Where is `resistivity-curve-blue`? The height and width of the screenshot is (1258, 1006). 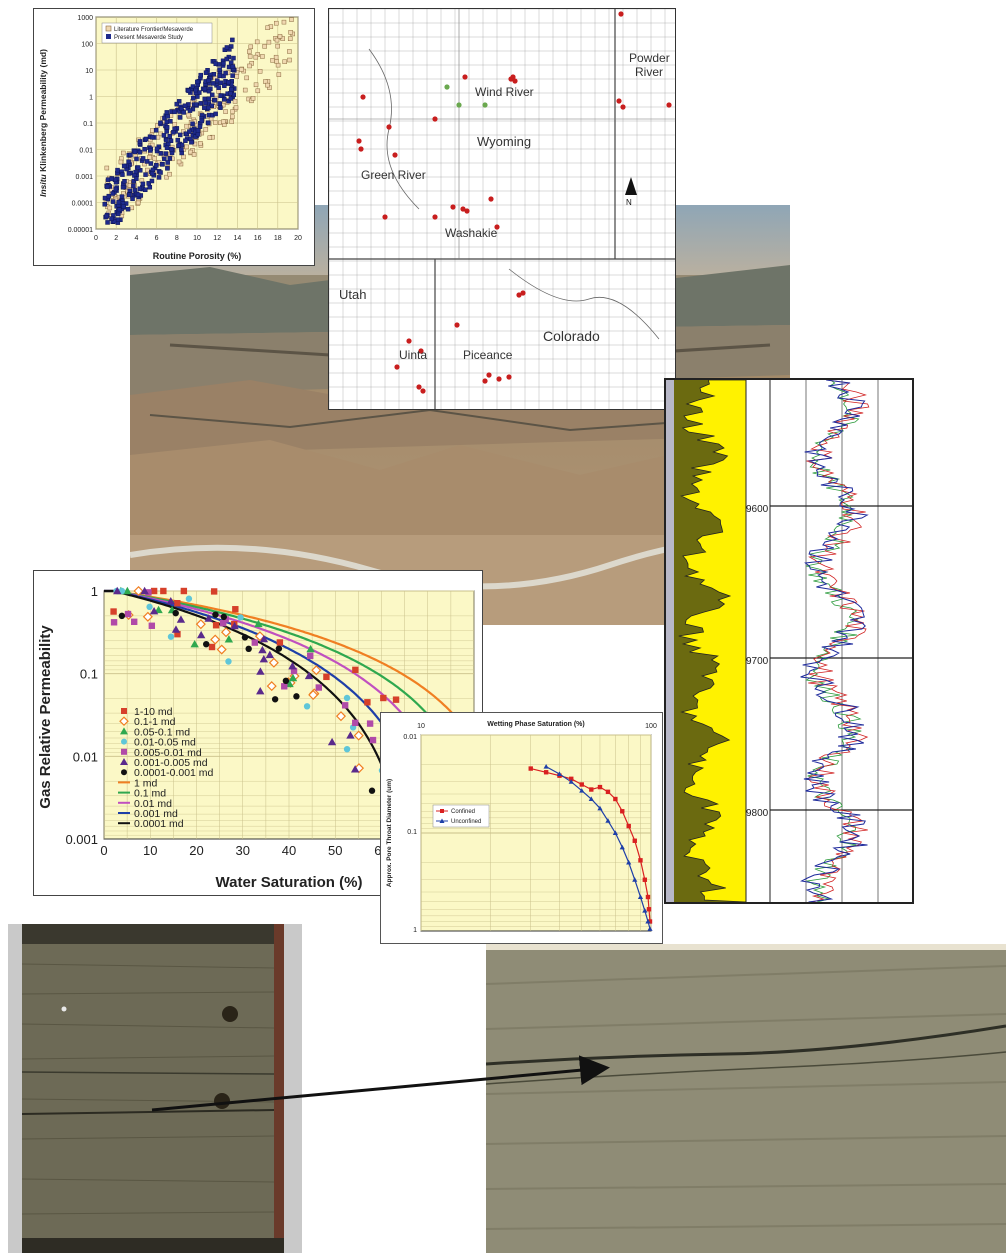 resistivity-curve-blue is located at coordinates (834, 641).